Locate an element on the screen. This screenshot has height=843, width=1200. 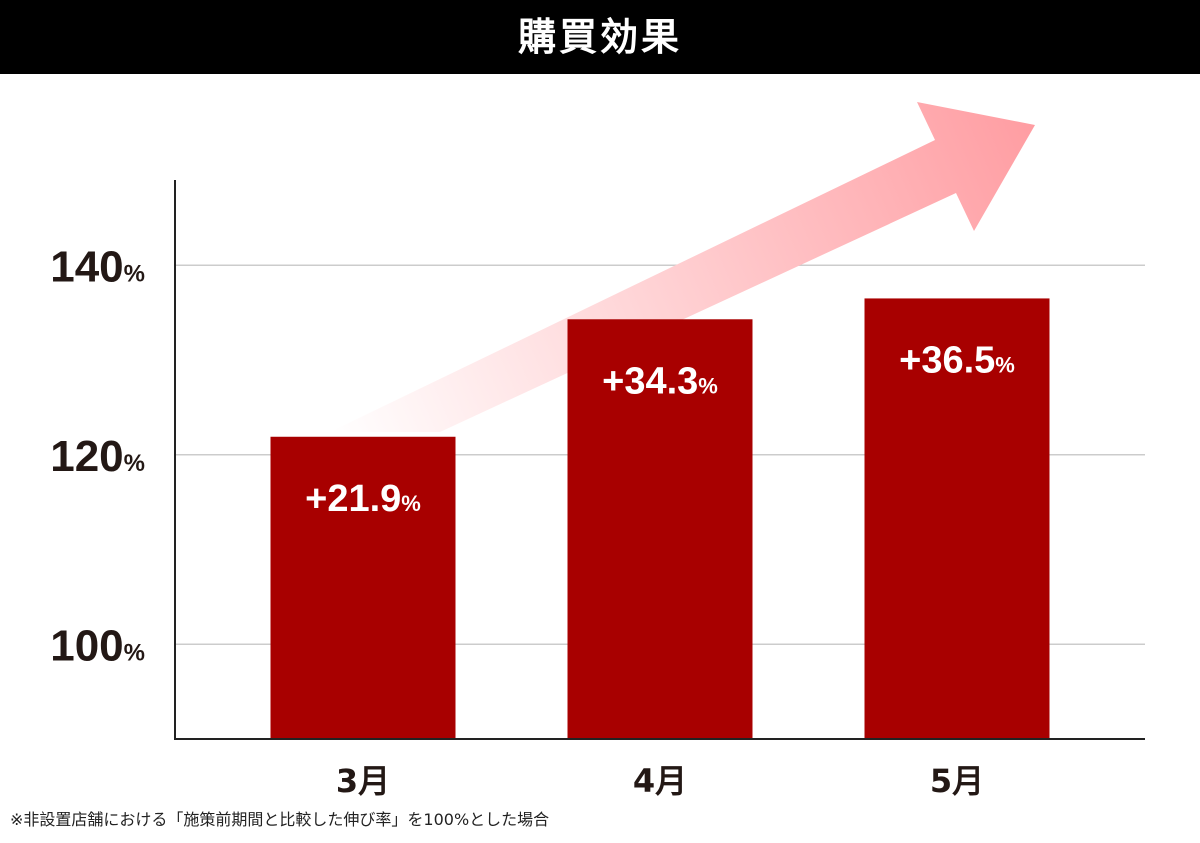
y-tick-label: 140% is located at coordinates (97, 266).